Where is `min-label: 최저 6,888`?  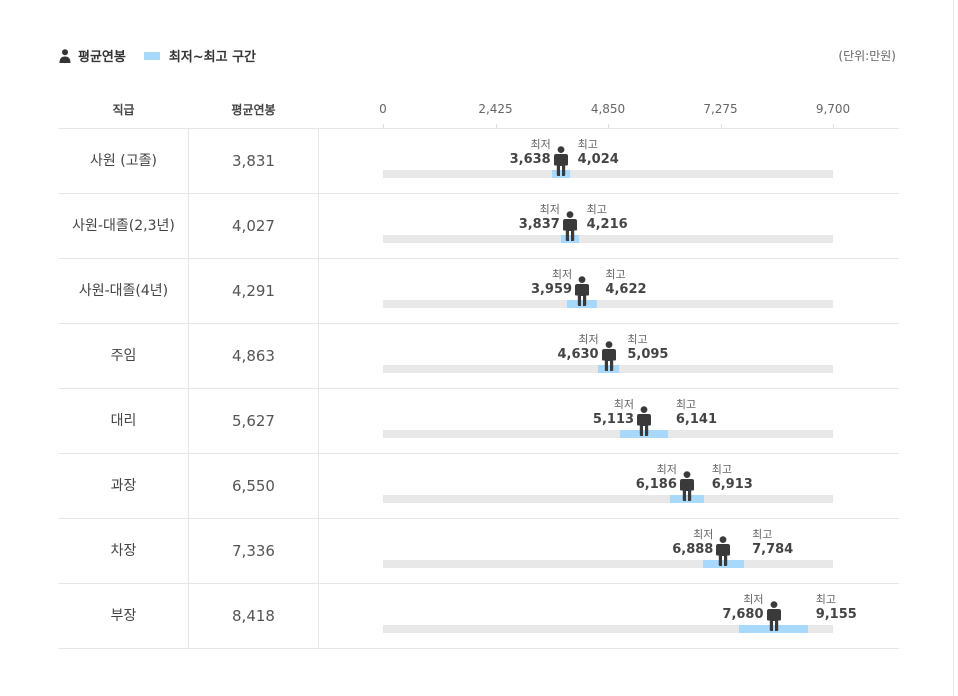 min-label: 최저 6,888 is located at coordinates (692, 543).